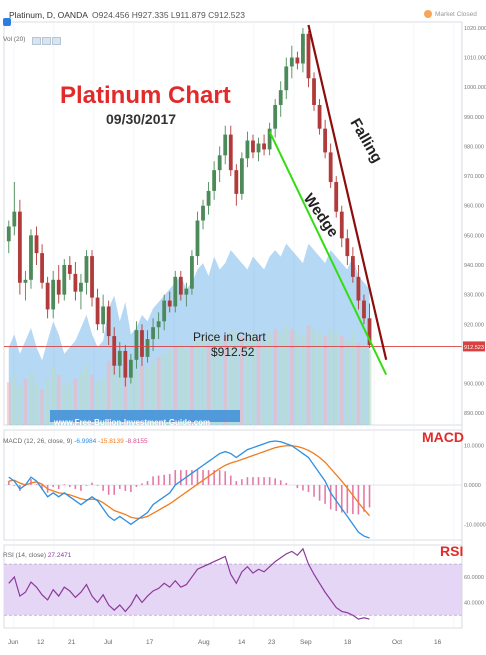  Describe the element at coordinates (475, 525) in the screenshot. I see `macd-tick-label: -10.0000` at that location.